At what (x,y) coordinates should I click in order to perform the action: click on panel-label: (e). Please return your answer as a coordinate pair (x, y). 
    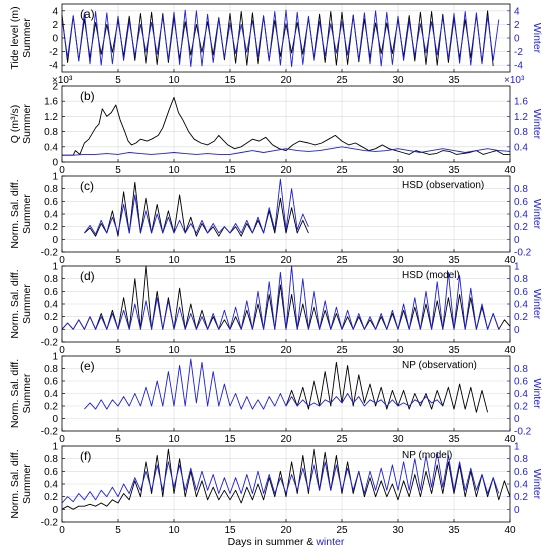
    Looking at the image, I should click on (87, 366).